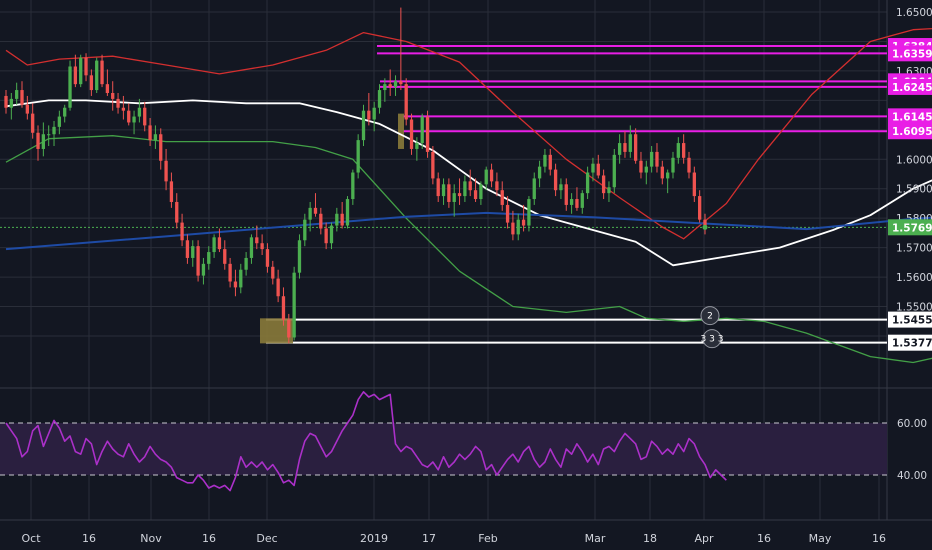  What do you see at coordinates (912, 54) in the screenshot?
I see `resistance-price-label-text: 1.63597` at bounding box center [912, 54].